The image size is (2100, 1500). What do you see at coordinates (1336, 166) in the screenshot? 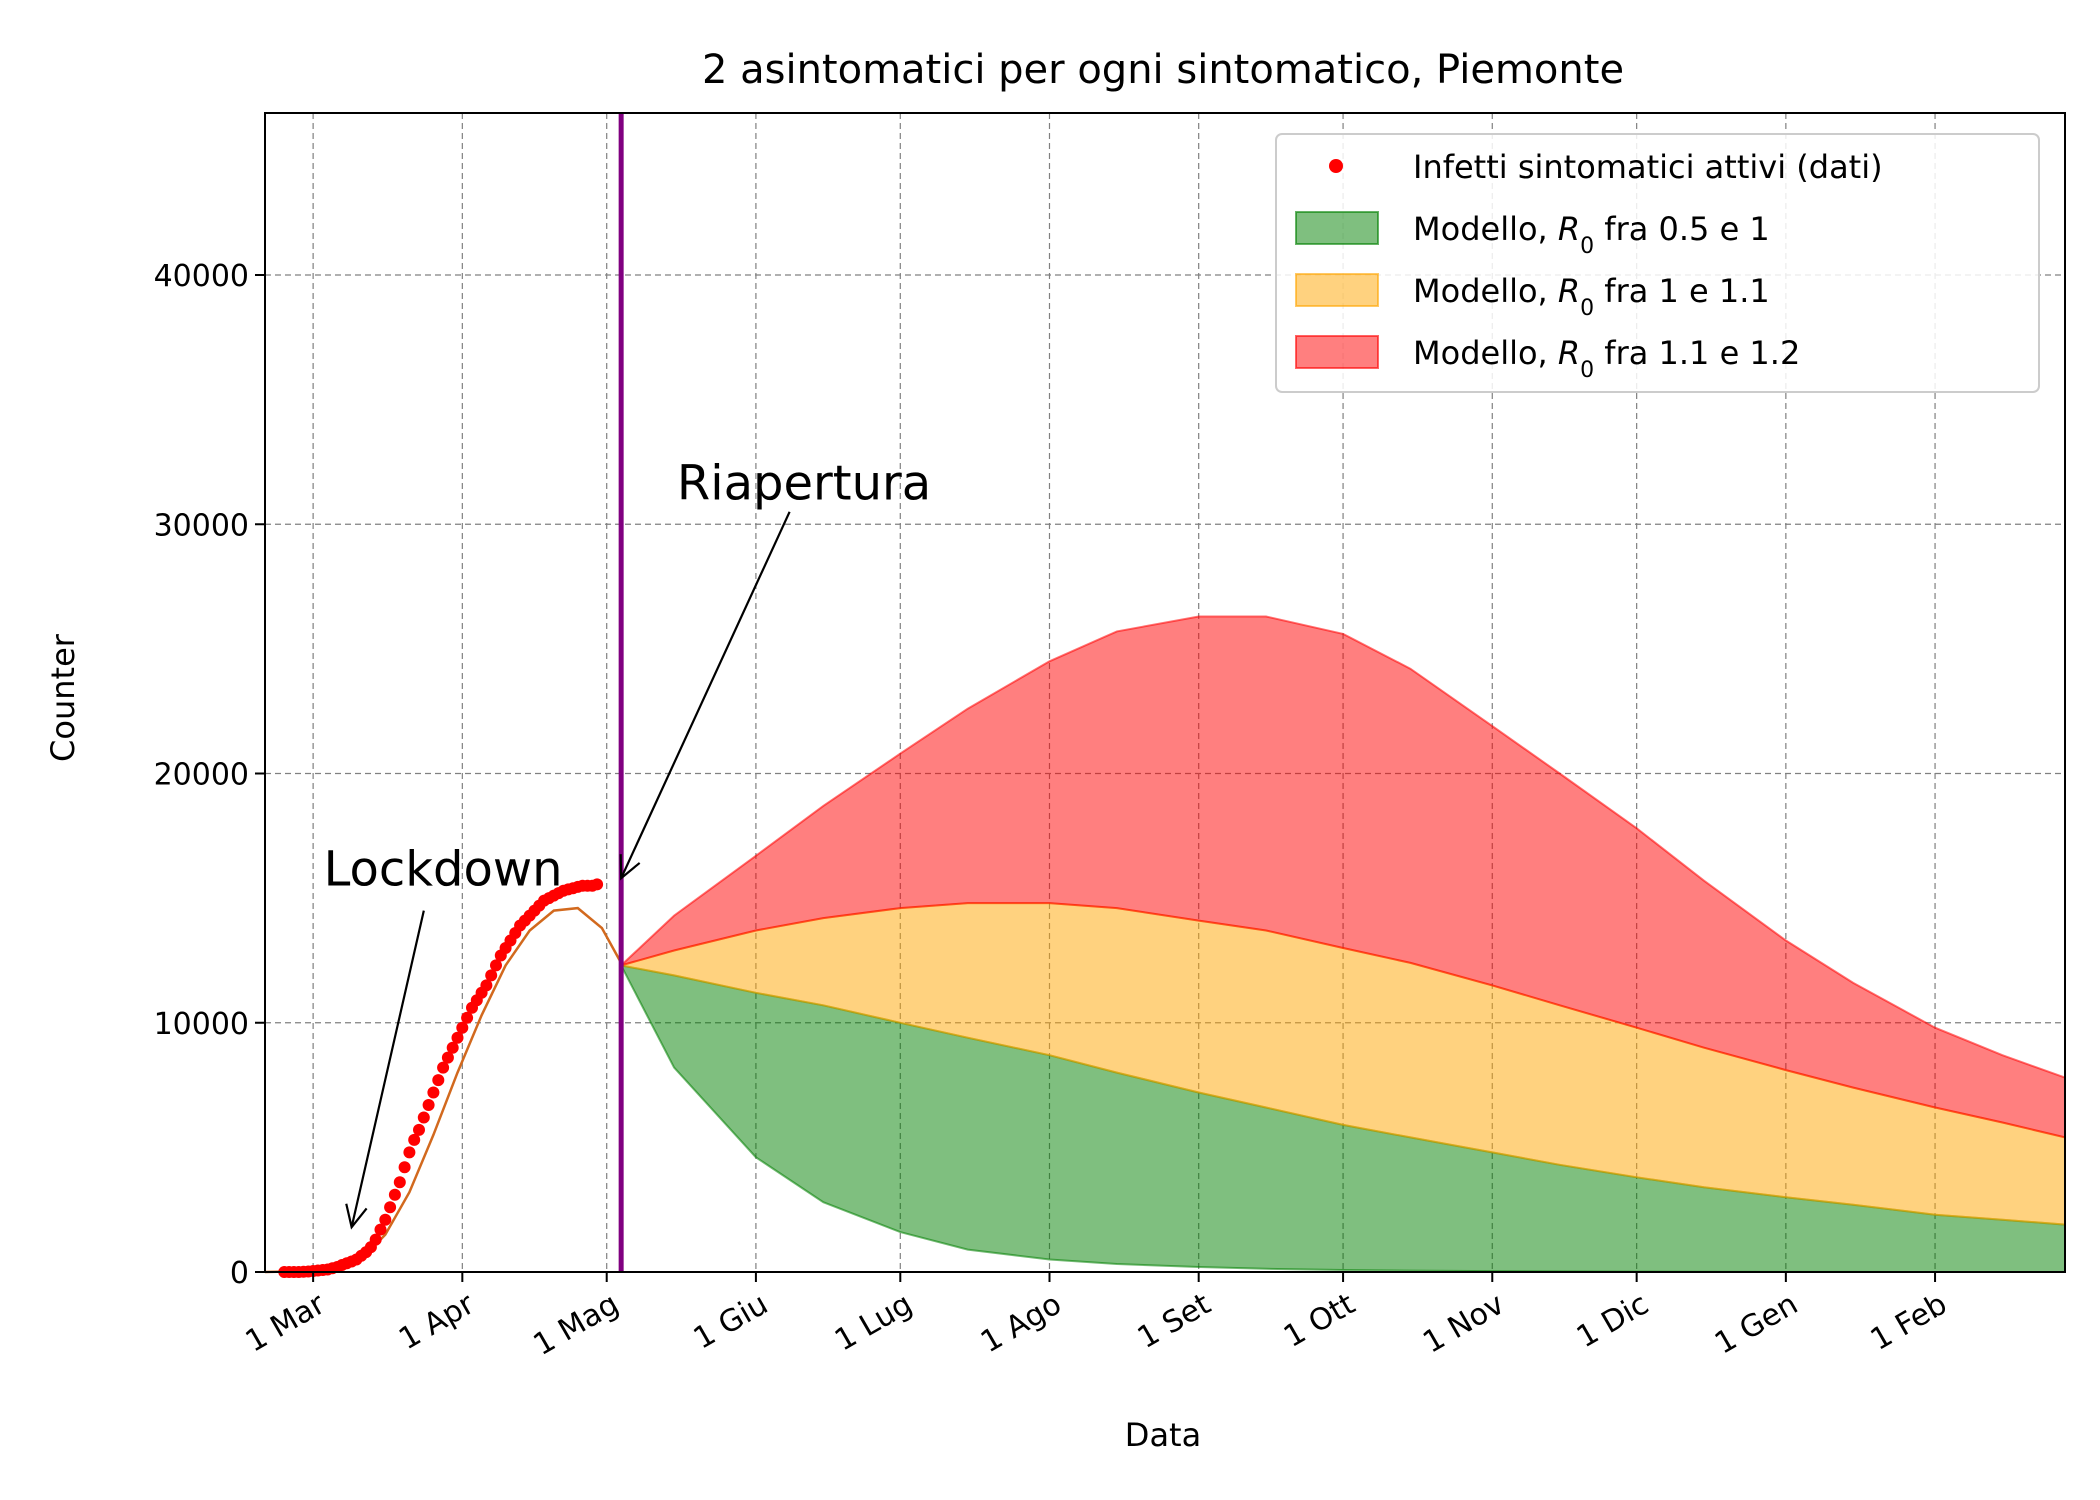
I see `legend-marker` at bounding box center [1336, 166].